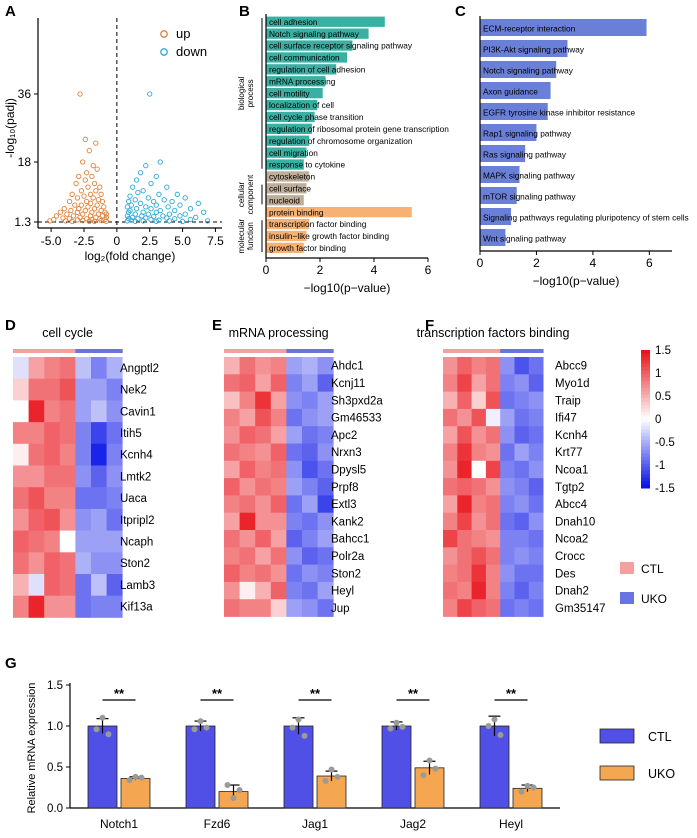 This screenshot has height=838, width=697. I want to click on go-term-label: protein binding, so click(296, 212).